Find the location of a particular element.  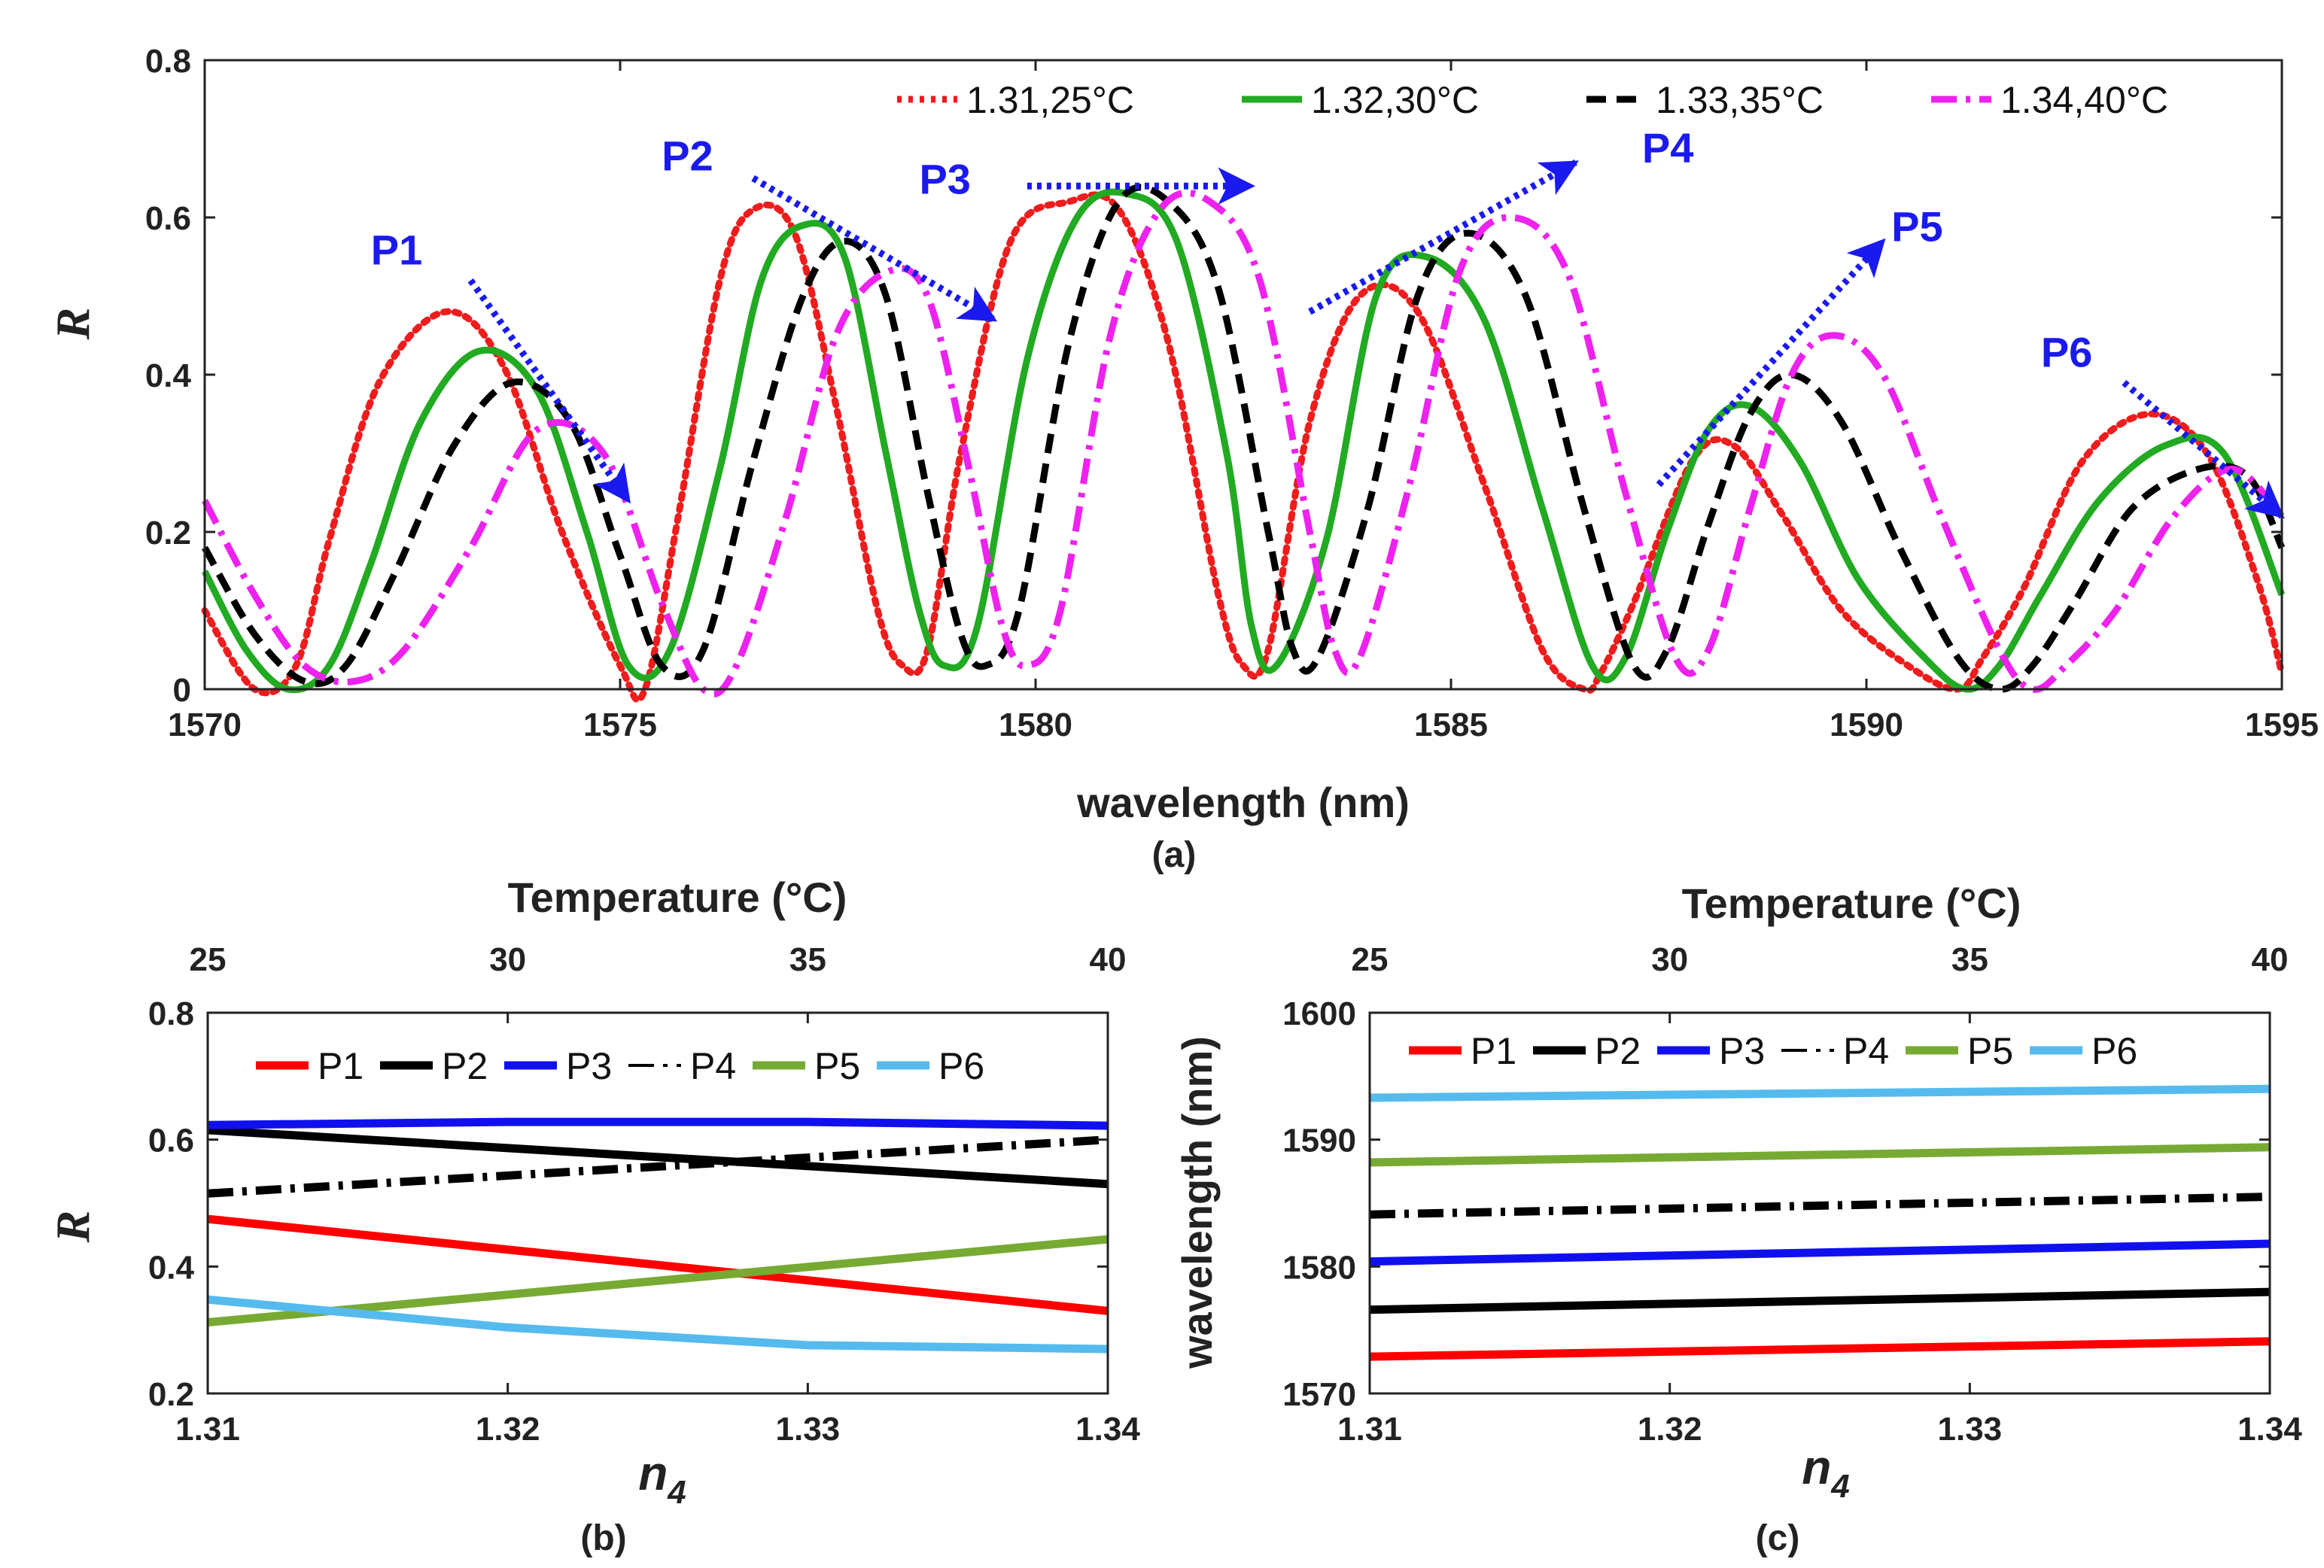

chart-a-ytick-label: 0.4 is located at coordinates (168, 375).